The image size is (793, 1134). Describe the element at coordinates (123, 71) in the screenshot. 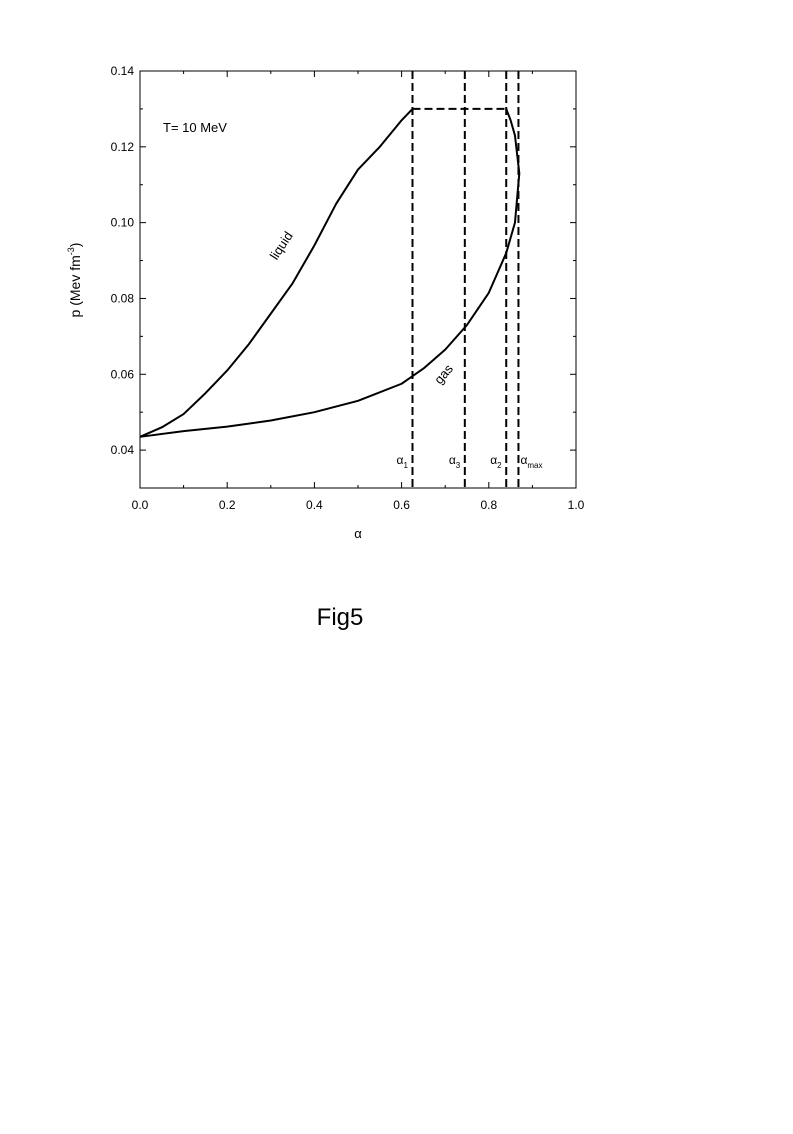

I see `y-tick-label: 0.14` at that location.